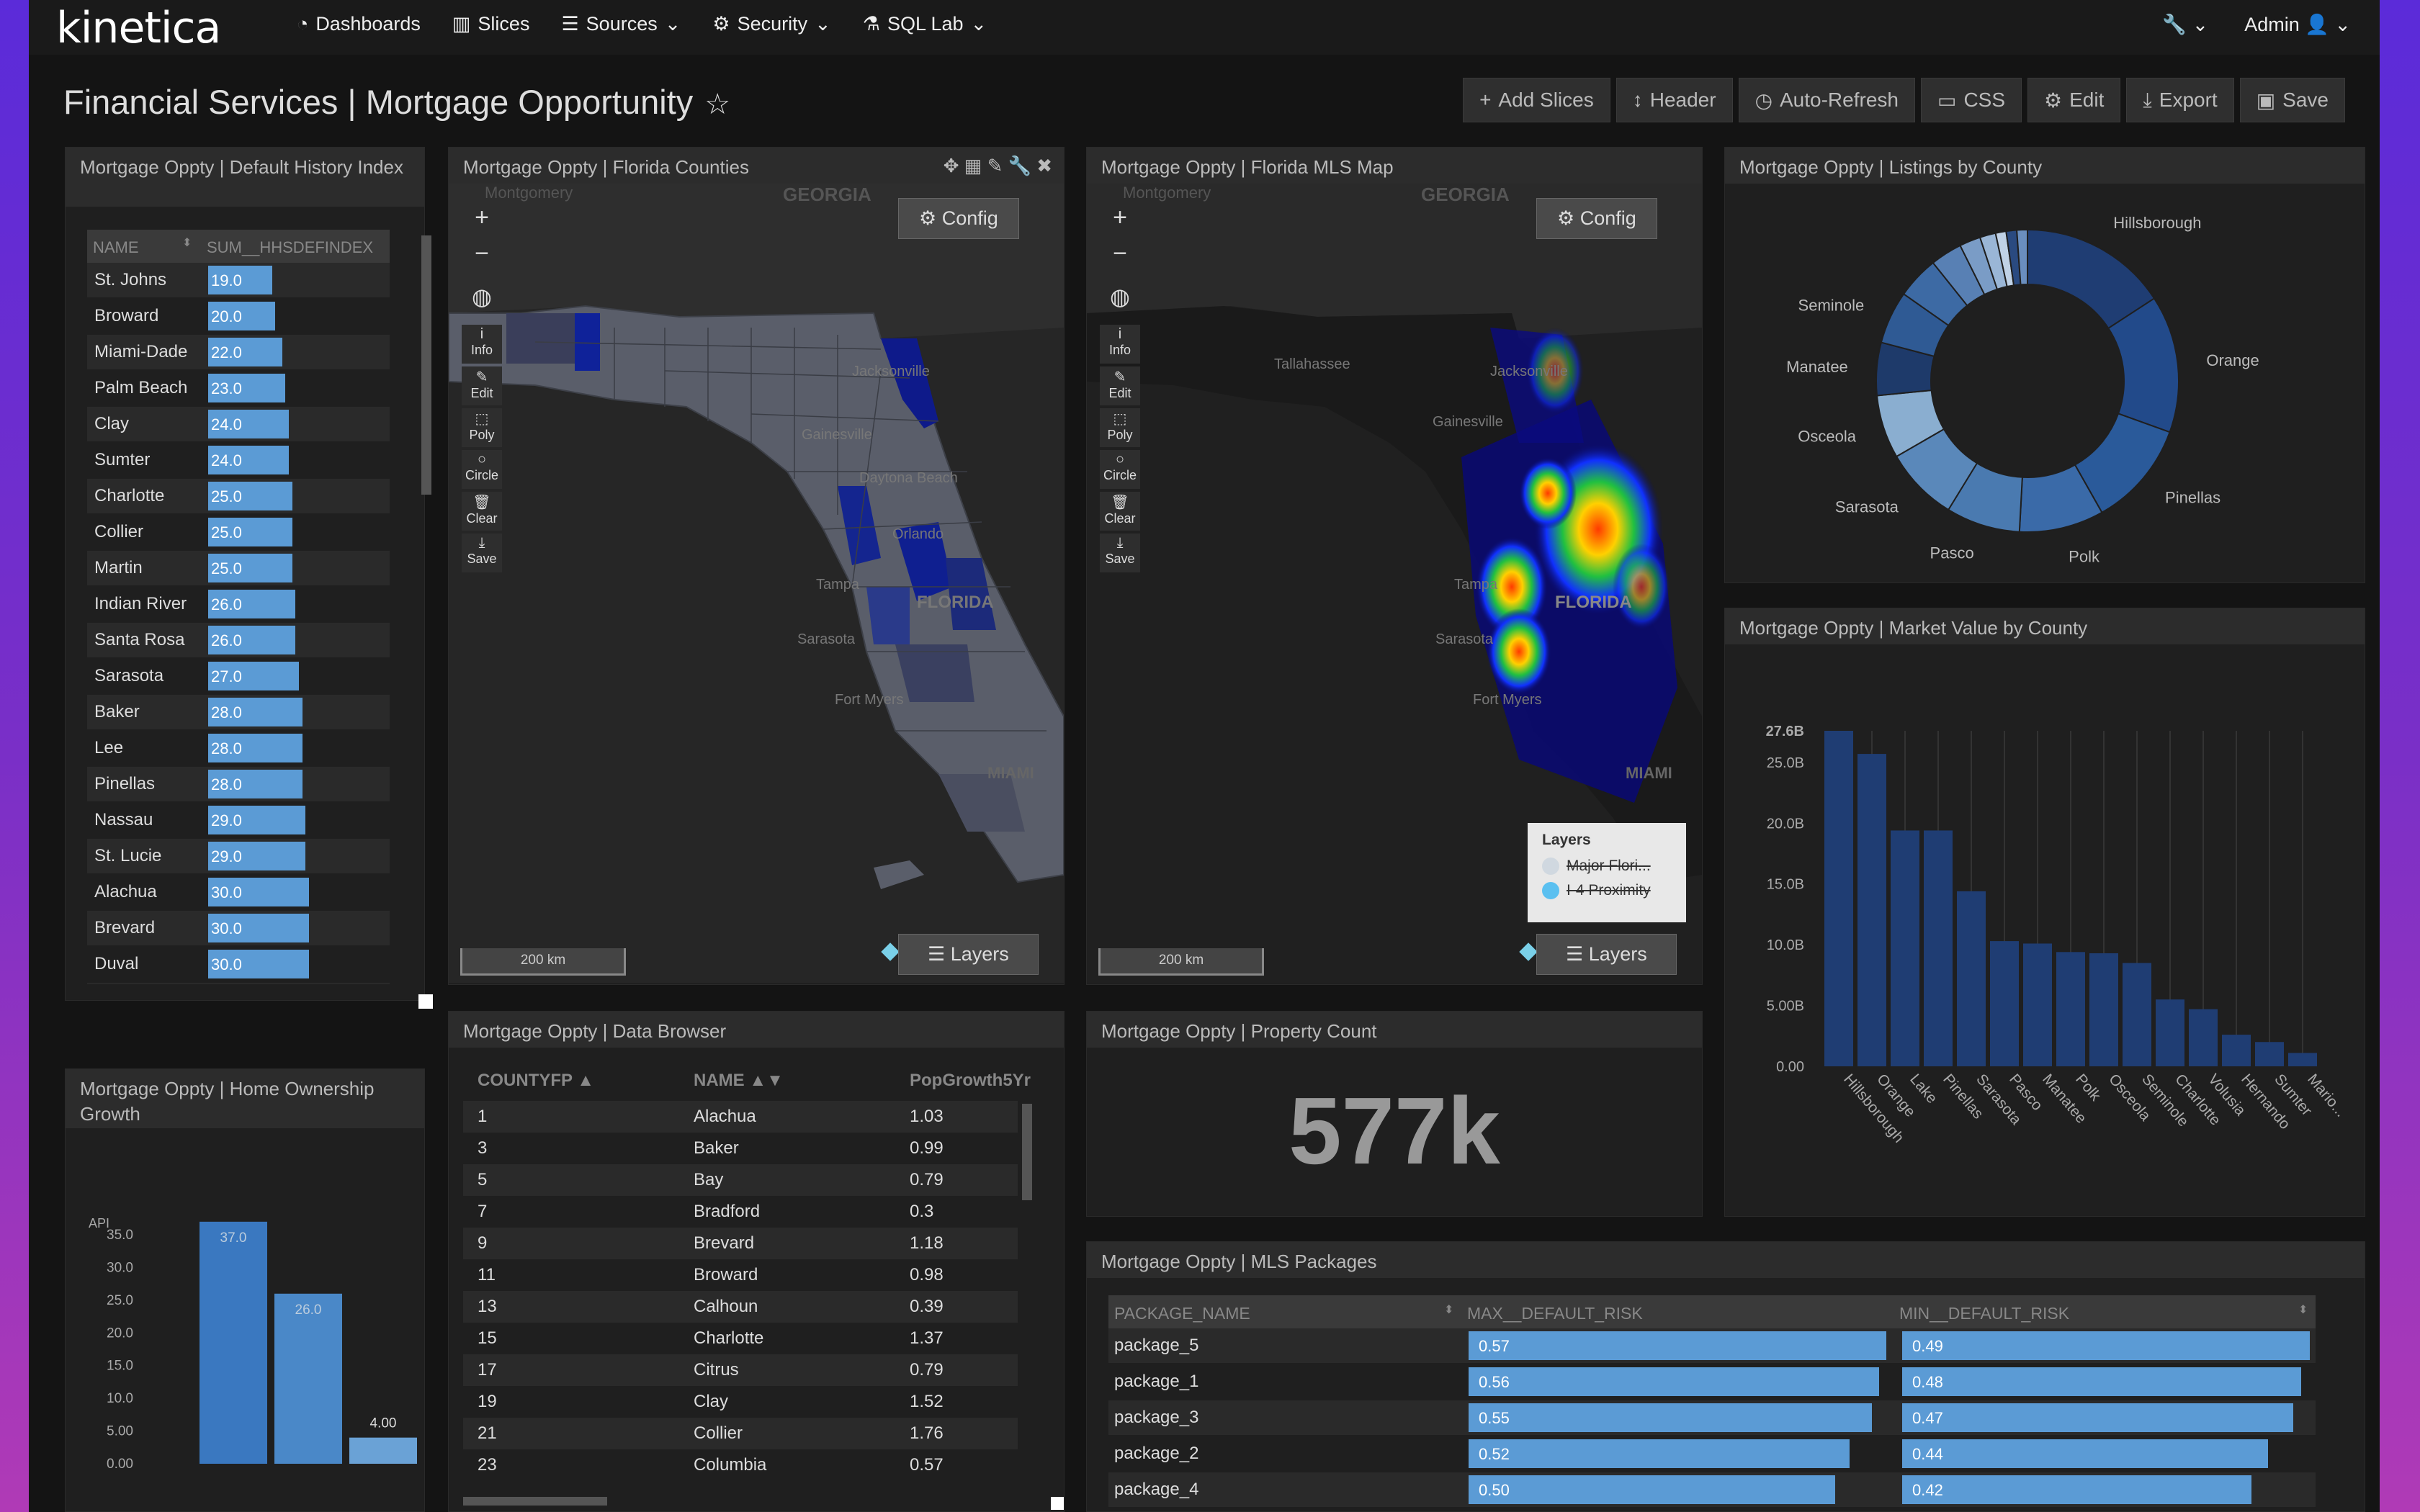 The image size is (2420, 1512). I want to click on map-tool-edit: ✎ Edit, so click(1120, 385).